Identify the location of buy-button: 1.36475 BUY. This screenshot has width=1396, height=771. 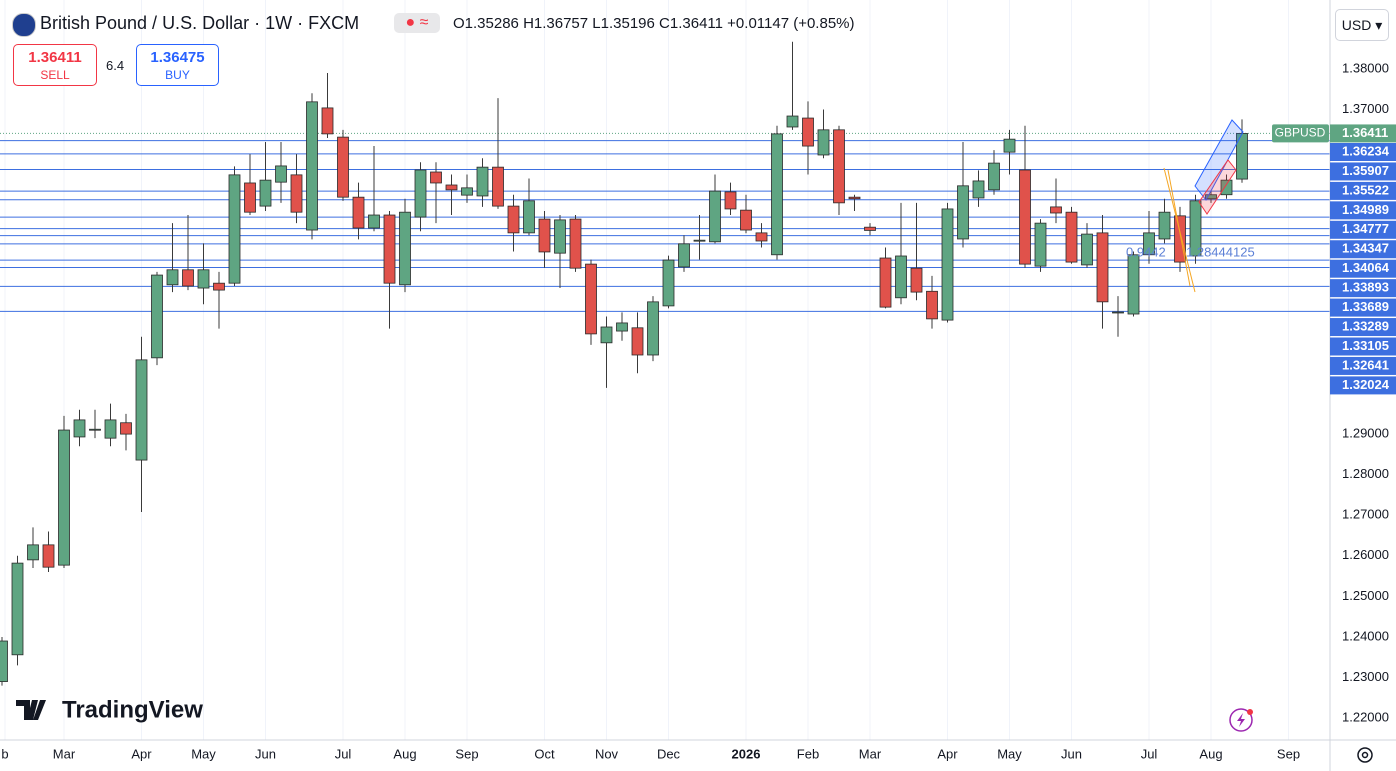
(177, 65).